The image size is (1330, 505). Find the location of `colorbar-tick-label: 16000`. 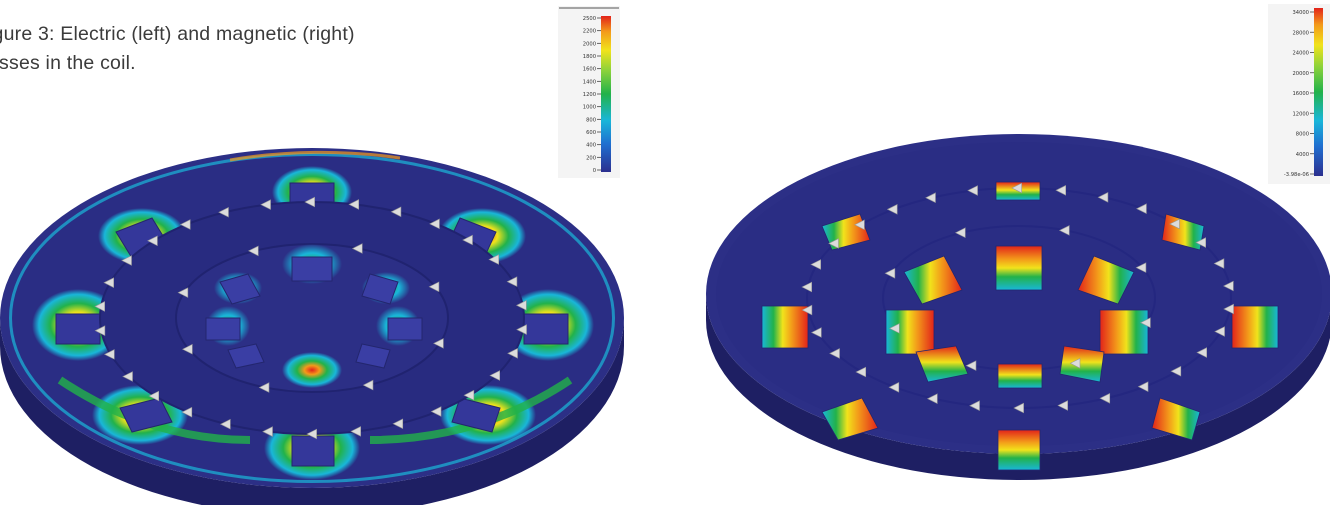

colorbar-tick-label: 16000 is located at coordinates (1300, 94).